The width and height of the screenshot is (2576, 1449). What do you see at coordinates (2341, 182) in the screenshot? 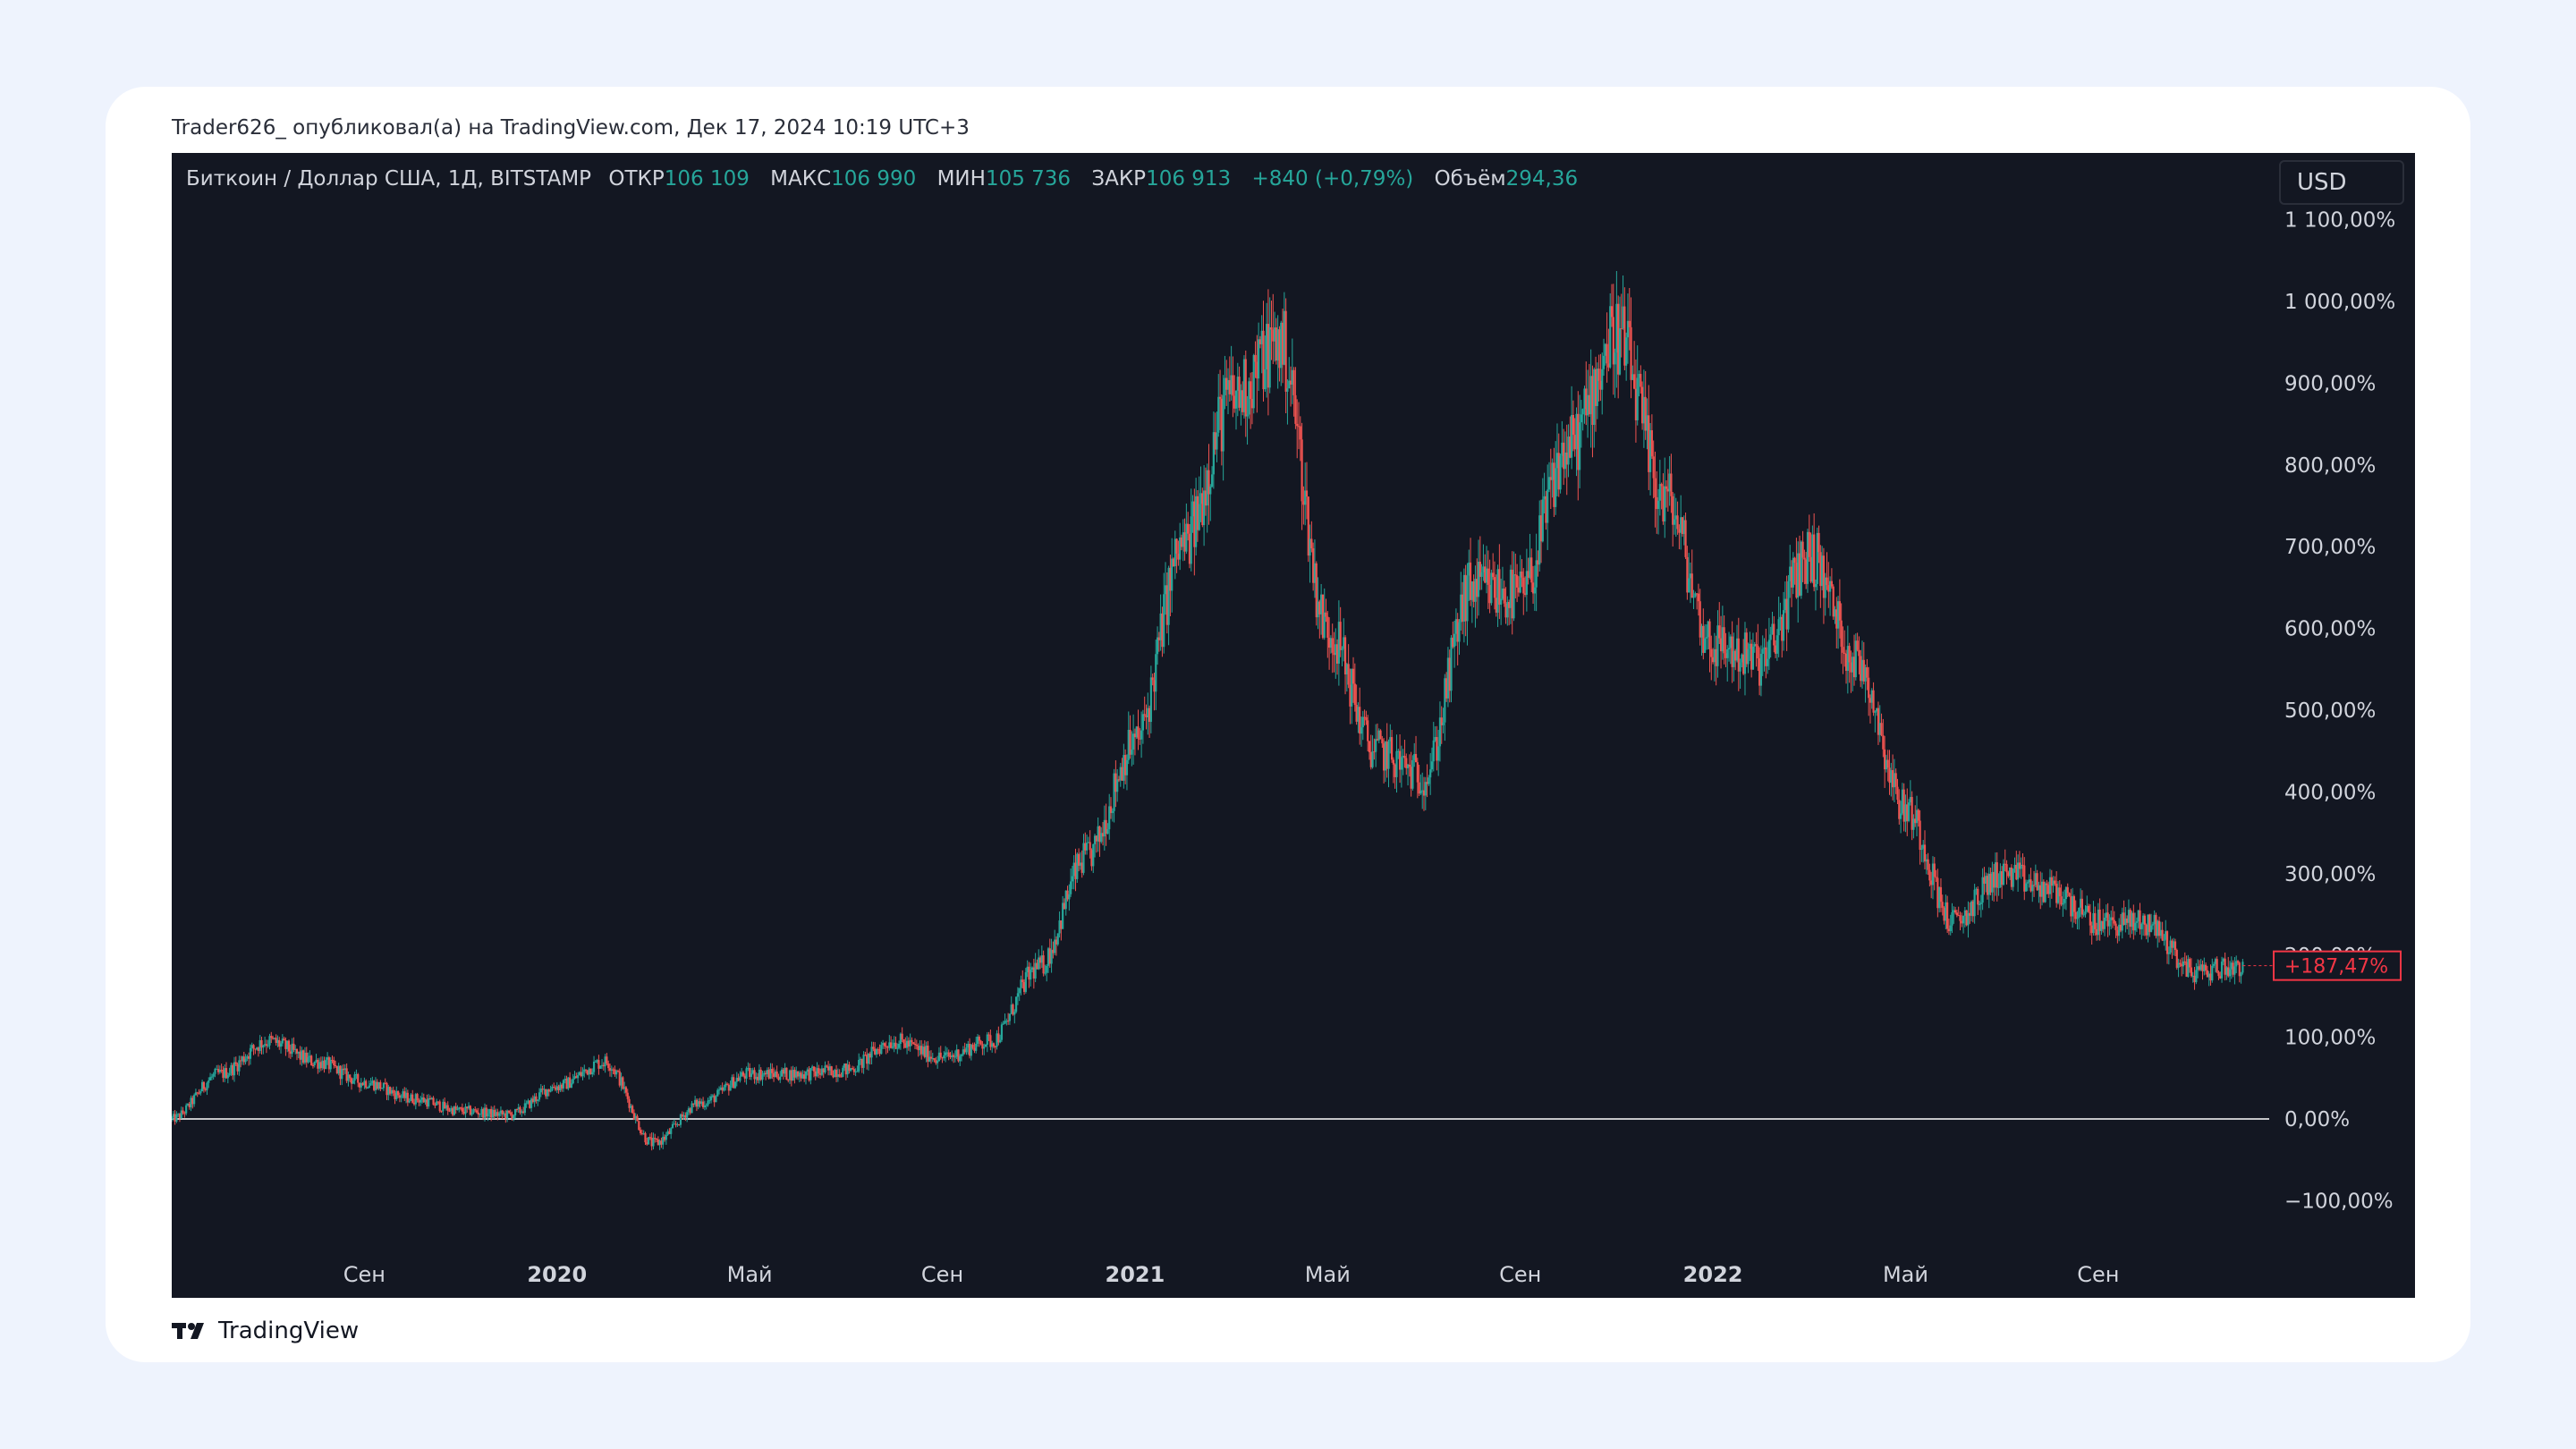
I see `currency-button: USD` at bounding box center [2341, 182].